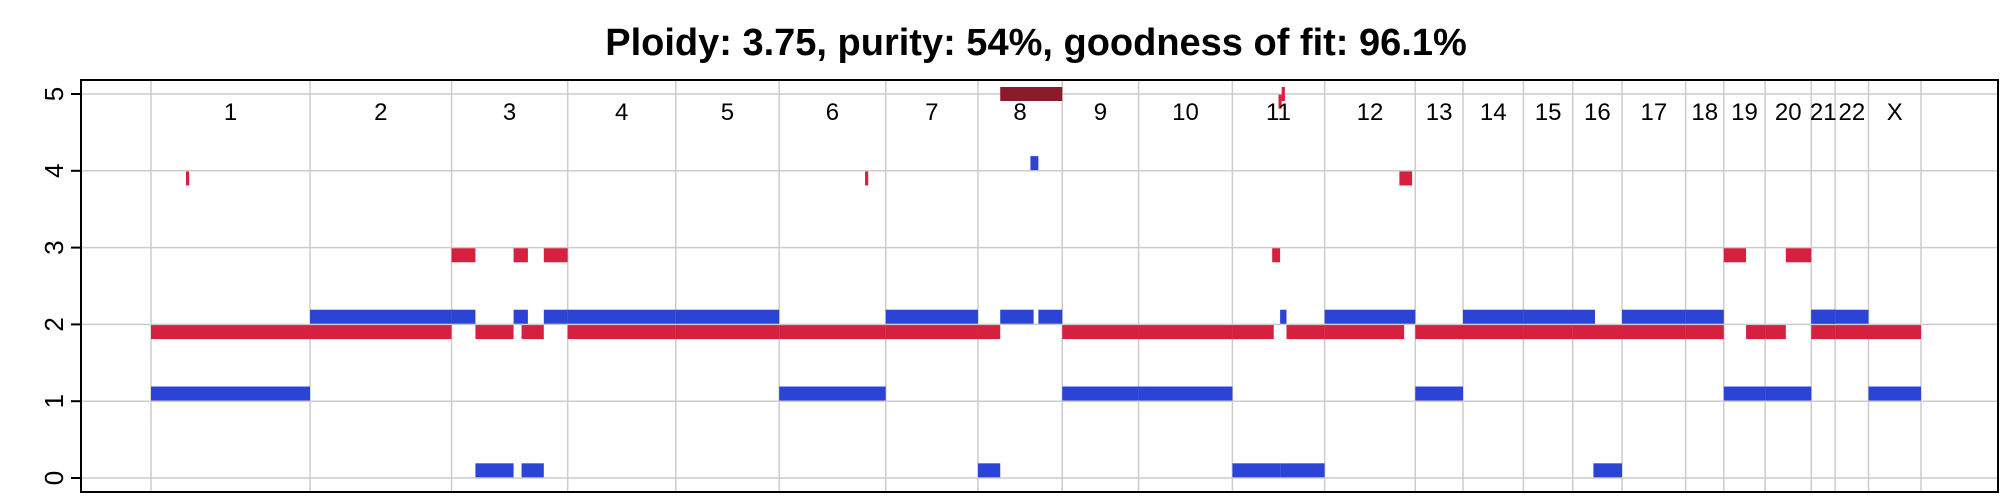  What do you see at coordinates (1823, 112) in the screenshot?
I see `chromosome-label: 21` at bounding box center [1823, 112].